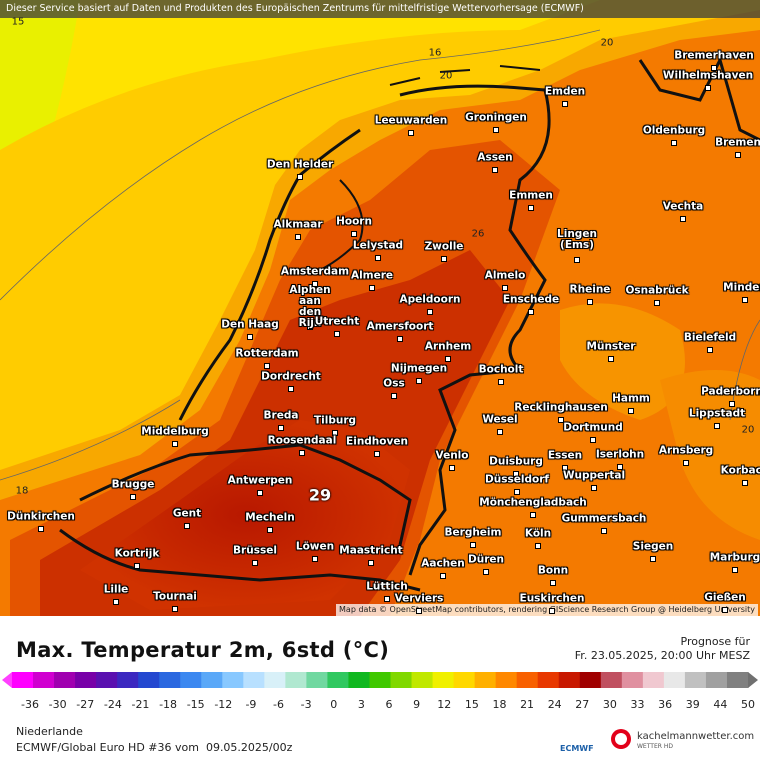  Describe the element at coordinates (372, 275) in the screenshot. I see `city-label: Almere` at that location.